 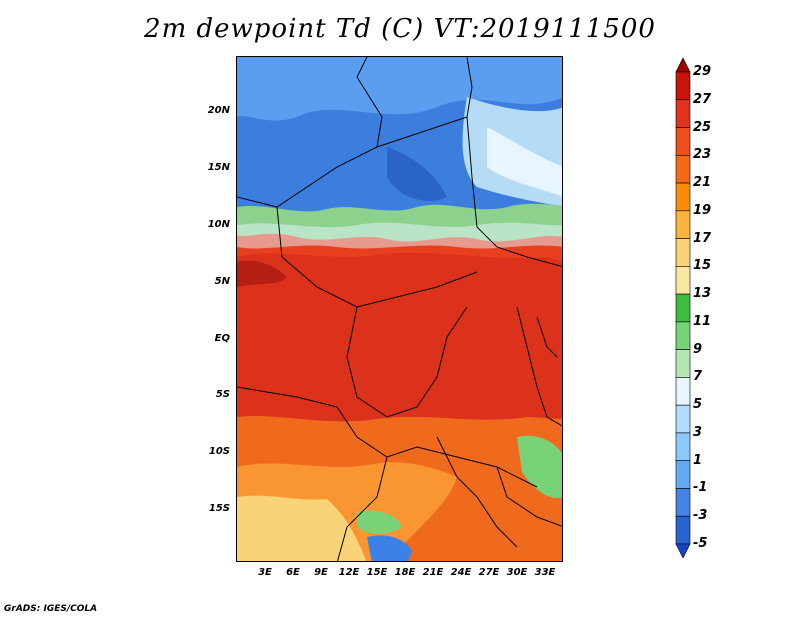 I want to click on lat-label-20n: 20N, so click(x=218, y=110).